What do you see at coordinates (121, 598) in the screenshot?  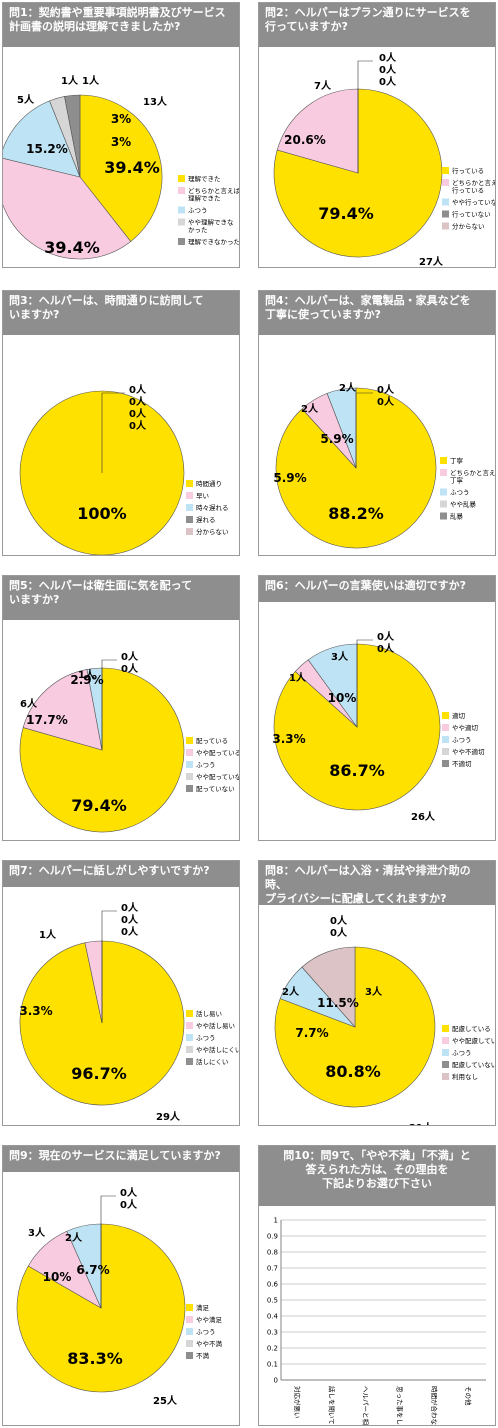 I see `chart-title: 問5：ヘルパーは衛生面に気を配って いますか?` at bounding box center [121, 598].